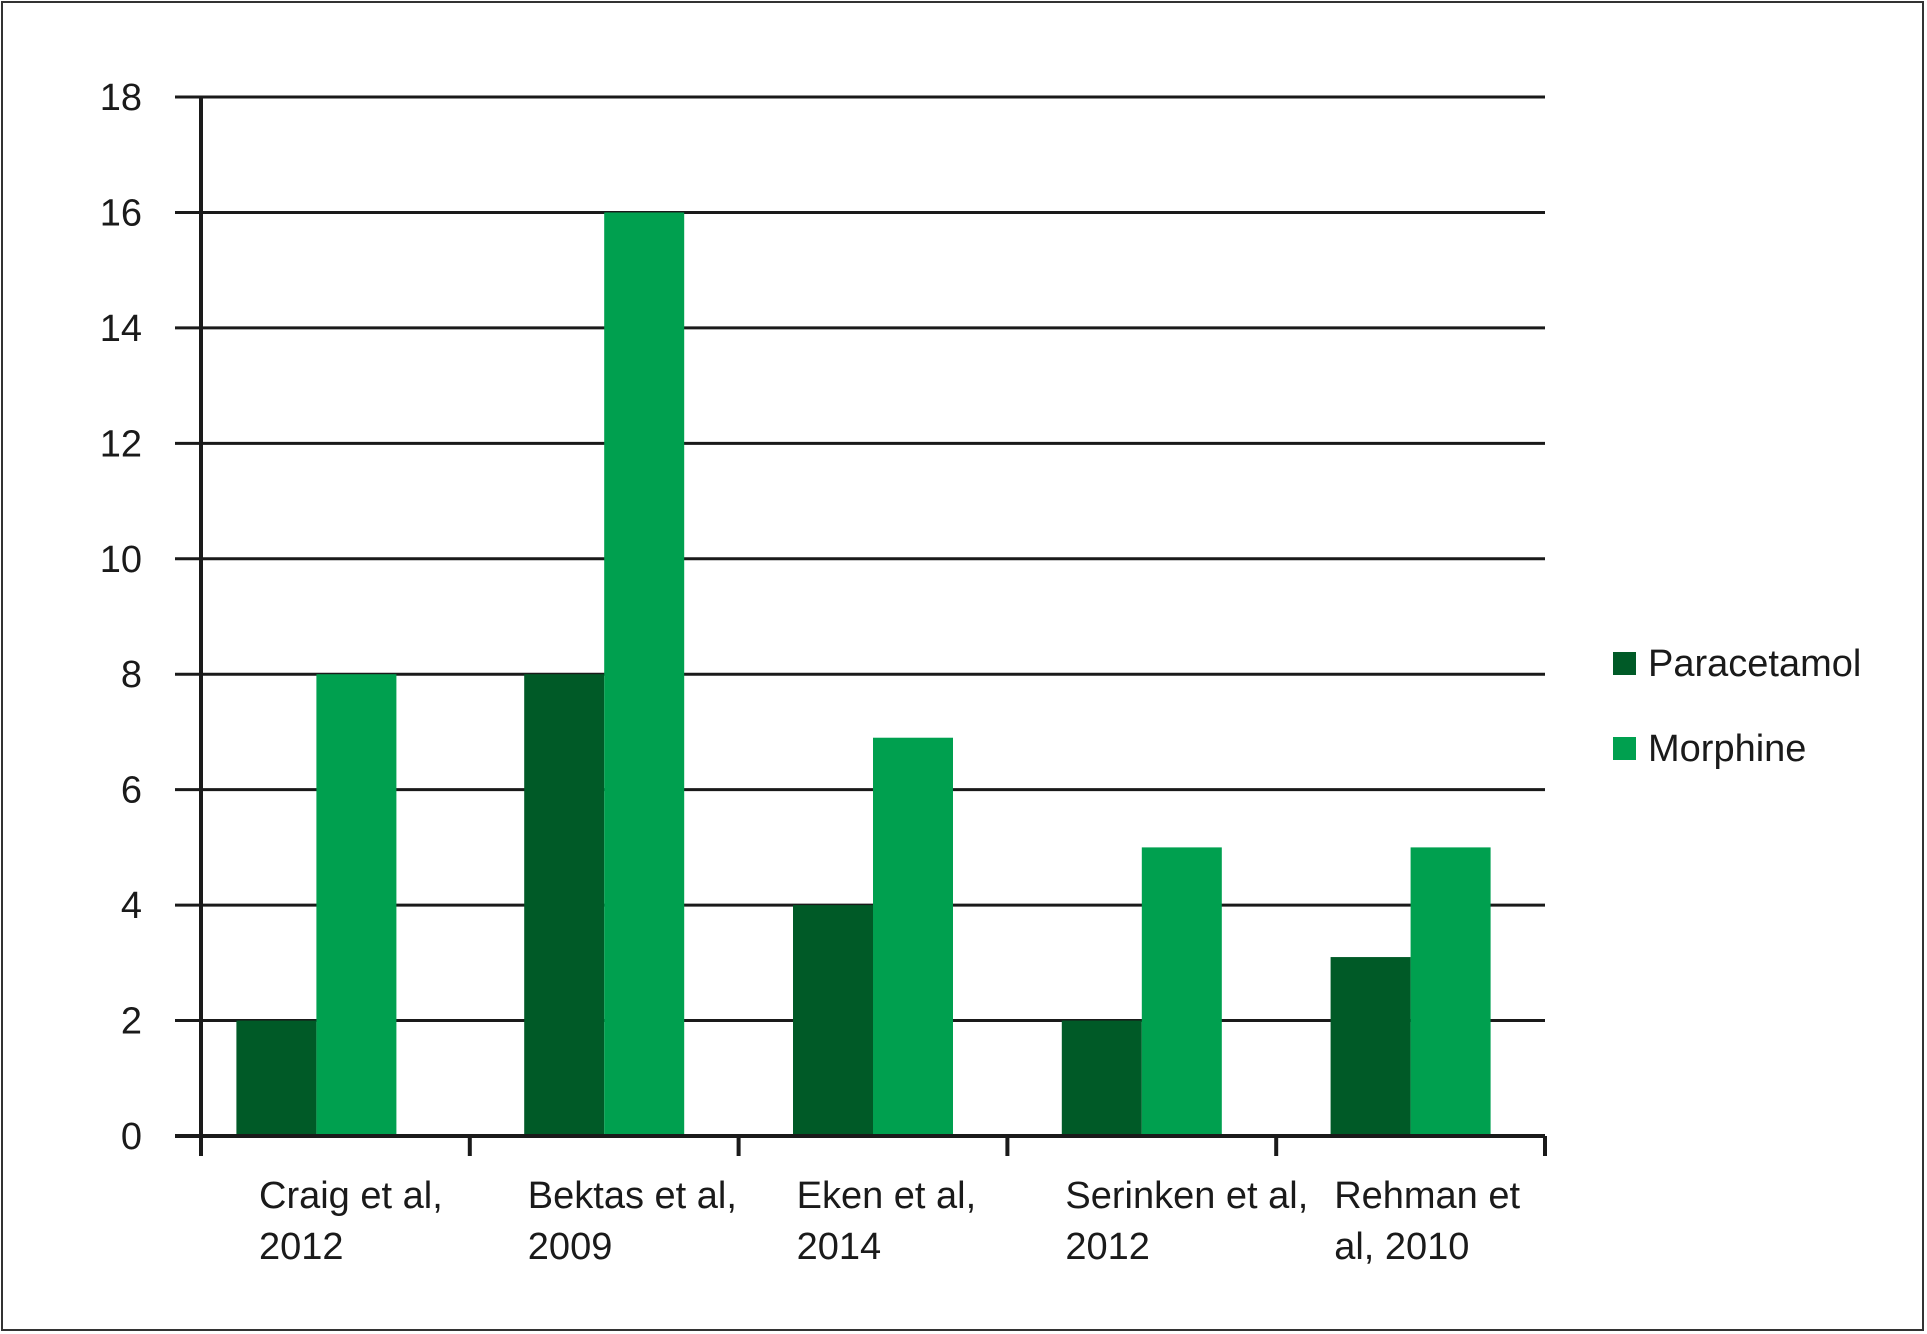 The width and height of the screenshot is (1927, 1334). What do you see at coordinates (121, 213) in the screenshot?
I see `y-tick-label: 16` at bounding box center [121, 213].